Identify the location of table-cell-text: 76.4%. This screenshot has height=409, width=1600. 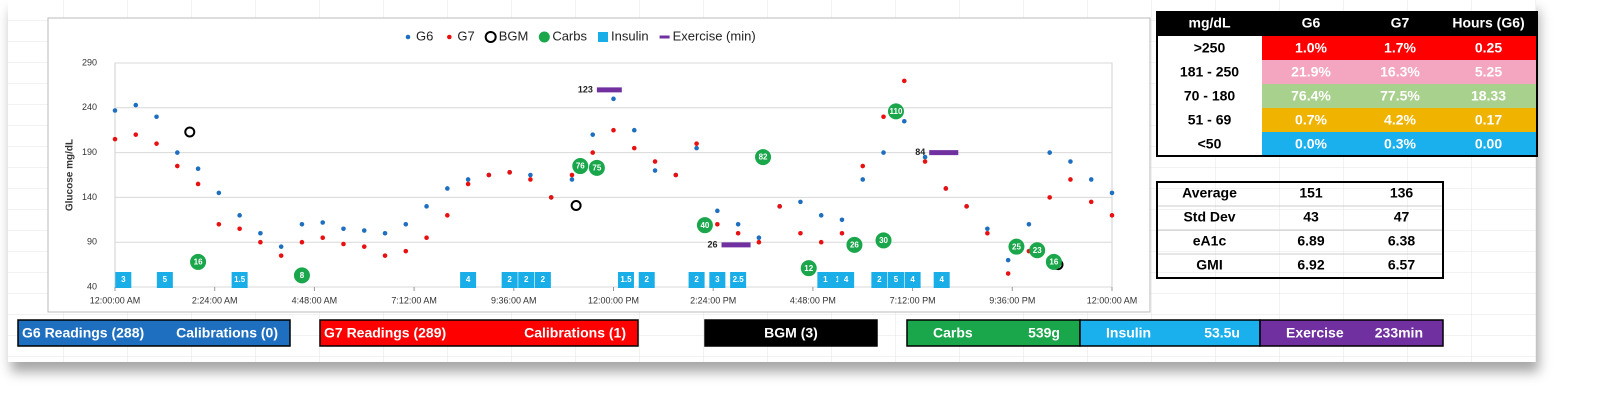
(1311, 96).